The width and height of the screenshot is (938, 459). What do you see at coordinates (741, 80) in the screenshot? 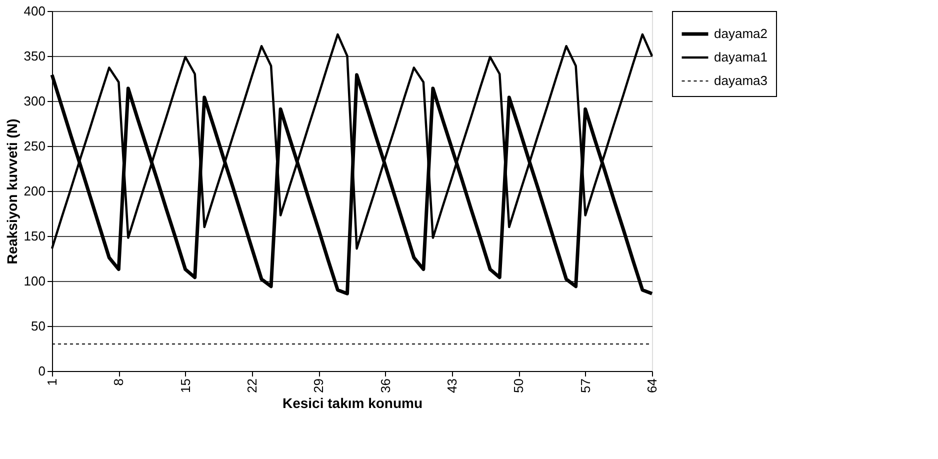
I see `legend-label: dayama3` at bounding box center [741, 80].